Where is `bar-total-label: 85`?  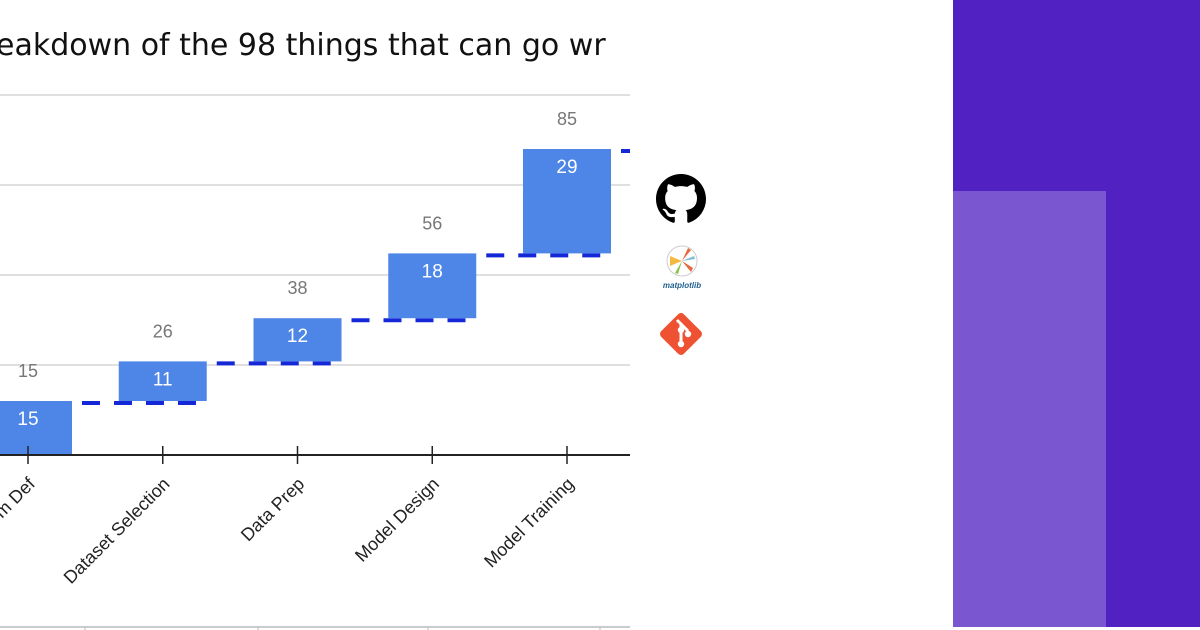
bar-total-label: 85 is located at coordinates (567, 119).